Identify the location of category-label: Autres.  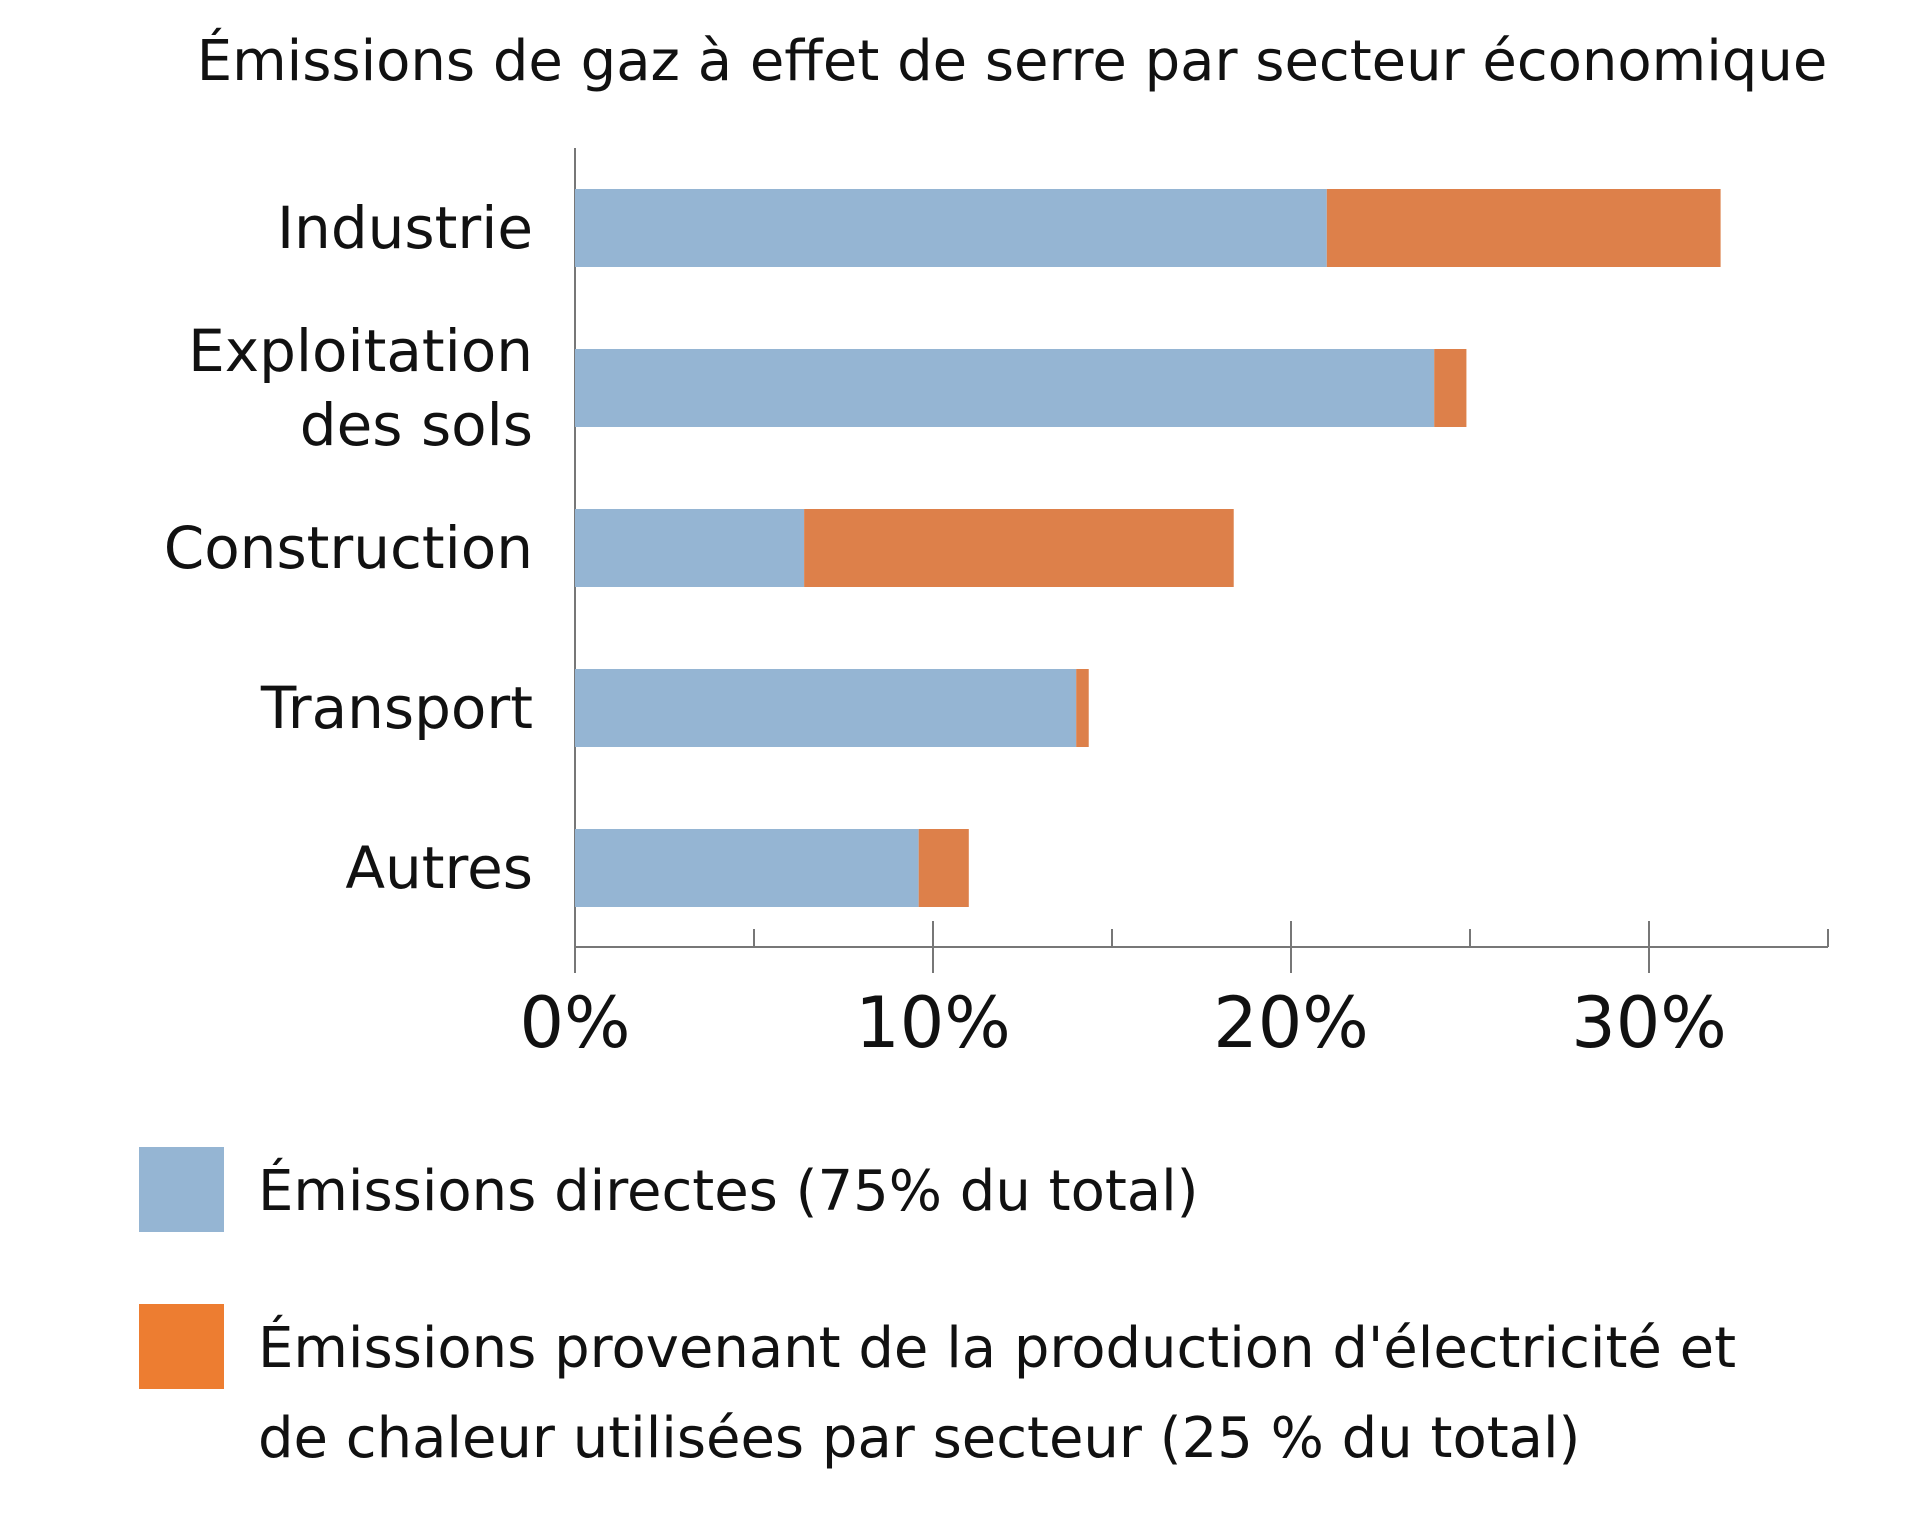
(439, 868).